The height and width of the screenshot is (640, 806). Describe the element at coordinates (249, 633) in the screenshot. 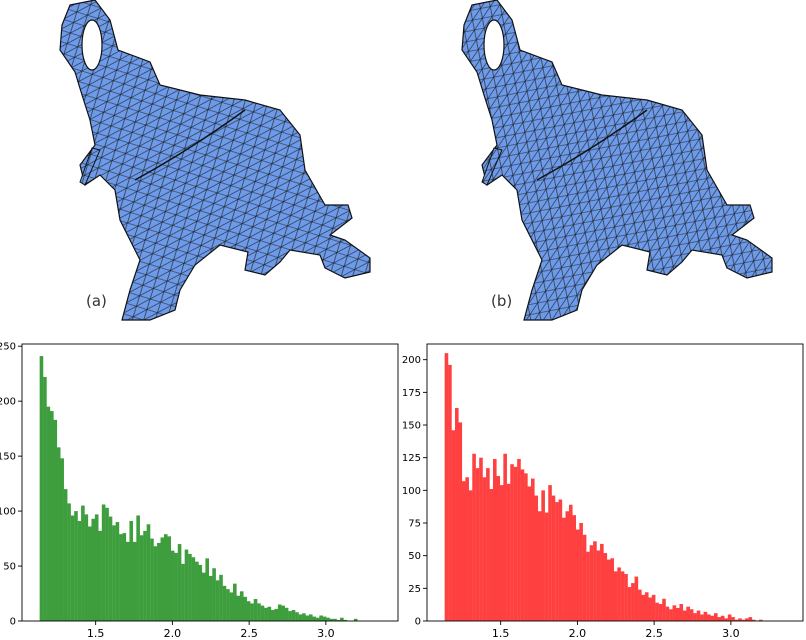

I see `x-tick-label: 2.5` at that location.